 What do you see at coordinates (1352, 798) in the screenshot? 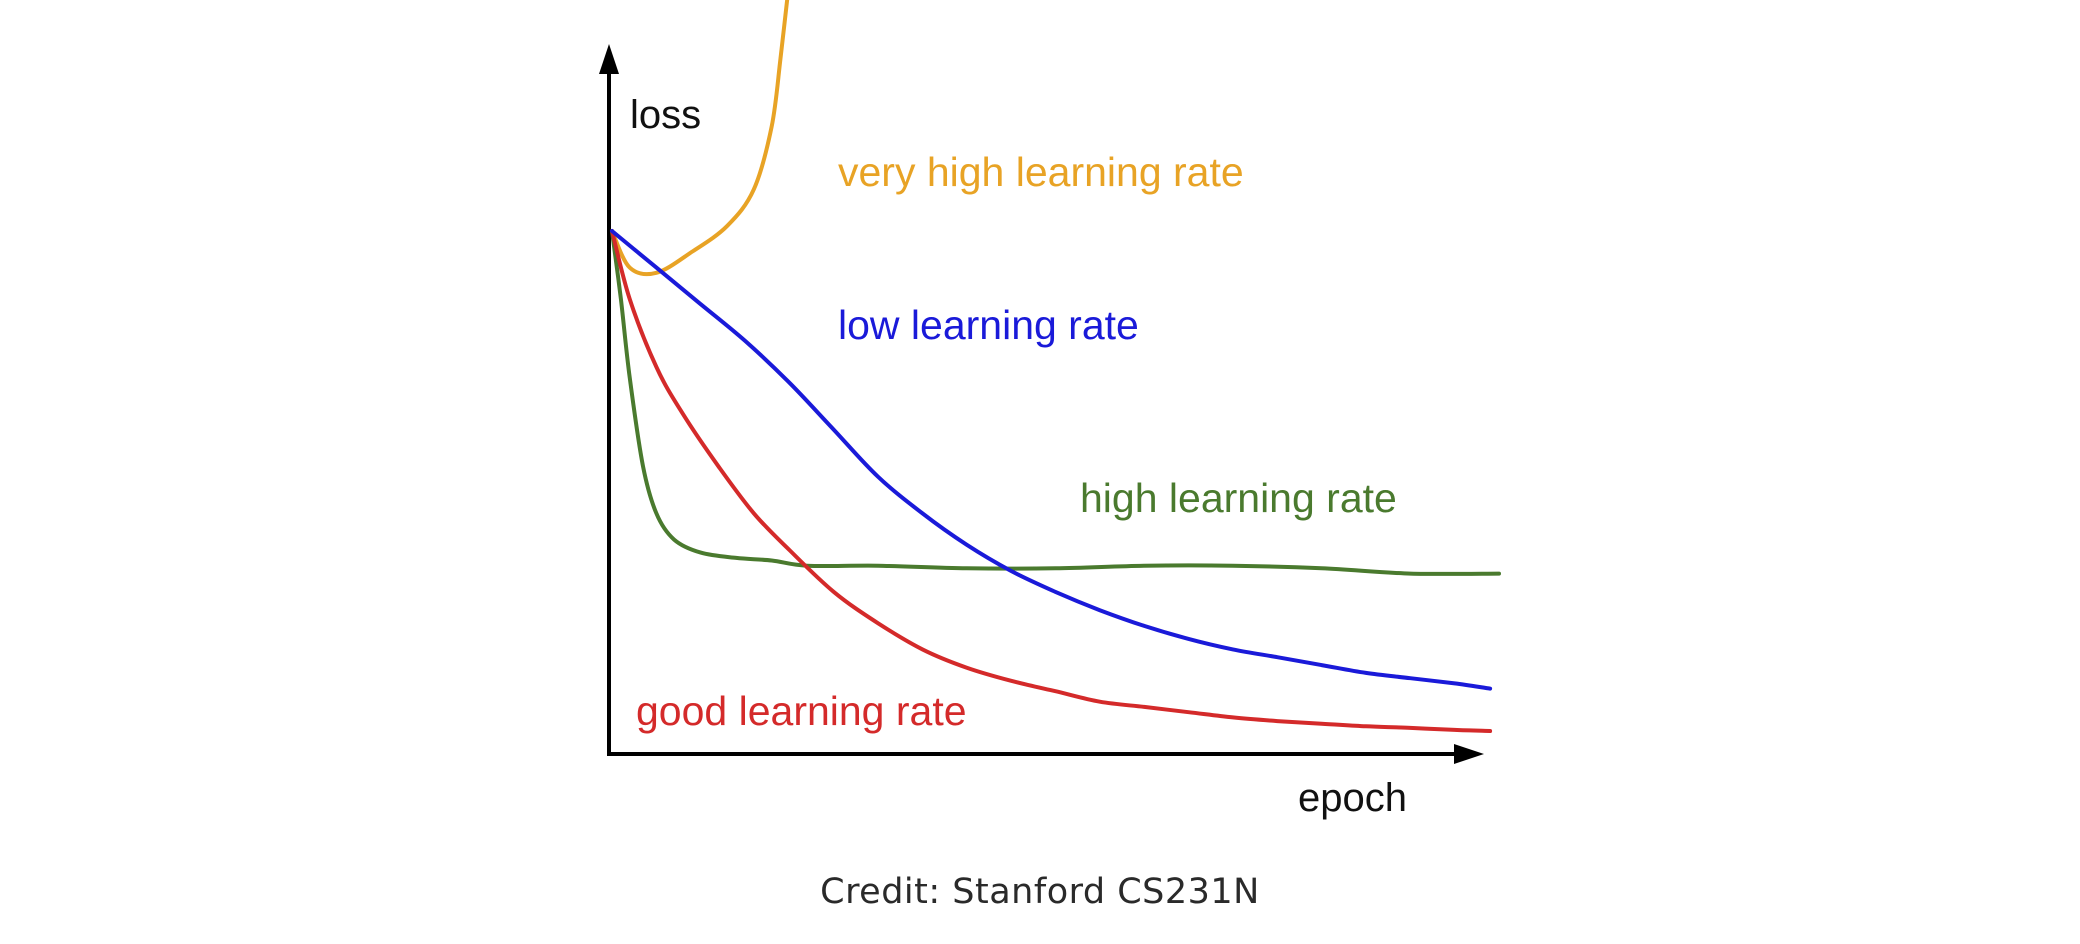
I see `x-axis-label: epoch` at bounding box center [1352, 798].